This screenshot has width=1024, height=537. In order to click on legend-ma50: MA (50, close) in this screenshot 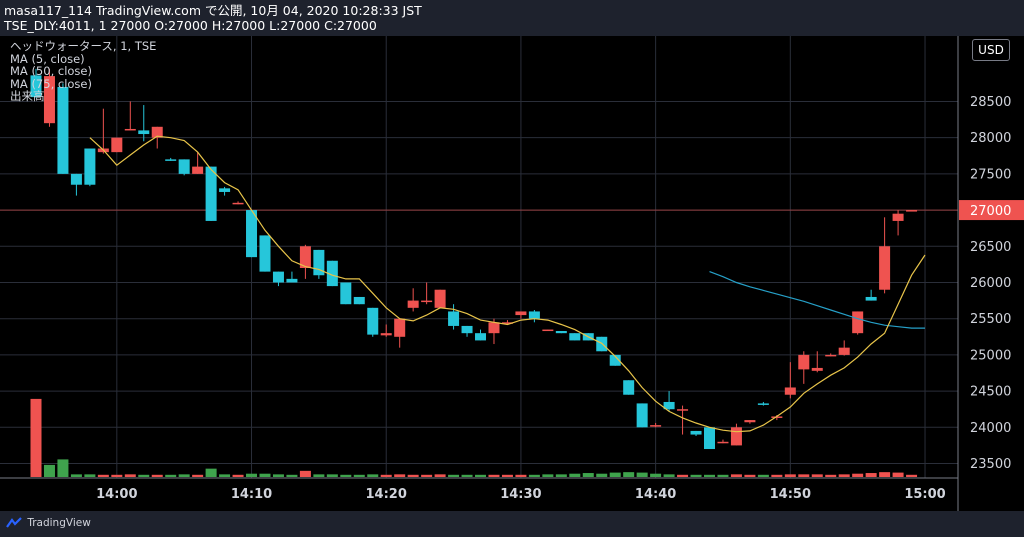, I will do `click(51, 71)`.